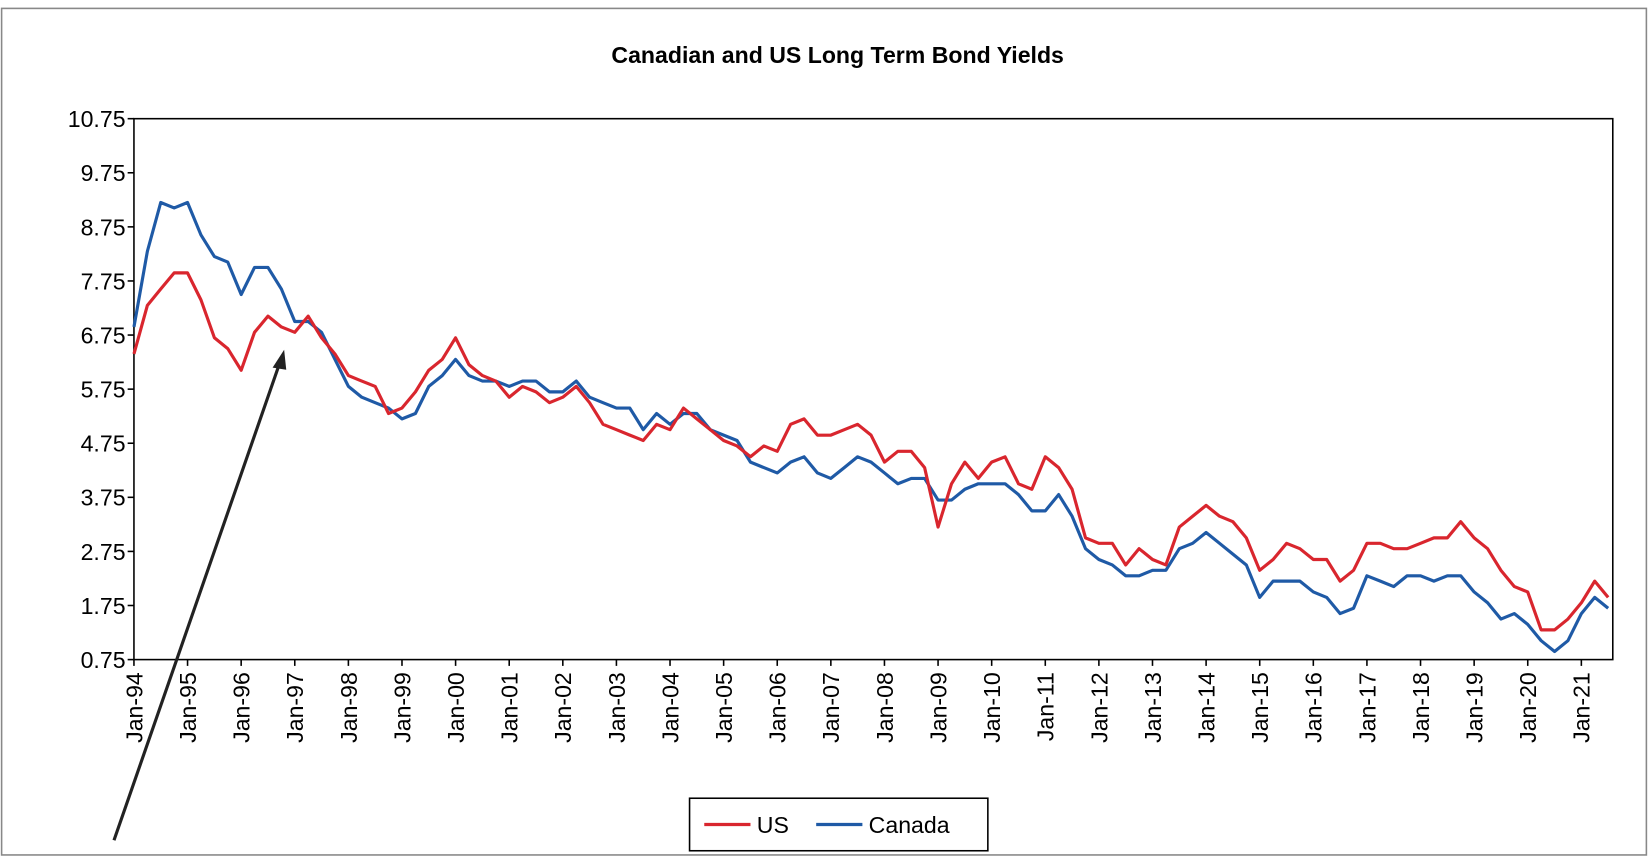 The width and height of the screenshot is (1648, 856). Describe the element at coordinates (97, 119) in the screenshot. I see `y-tick-label: 10.75` at that location.